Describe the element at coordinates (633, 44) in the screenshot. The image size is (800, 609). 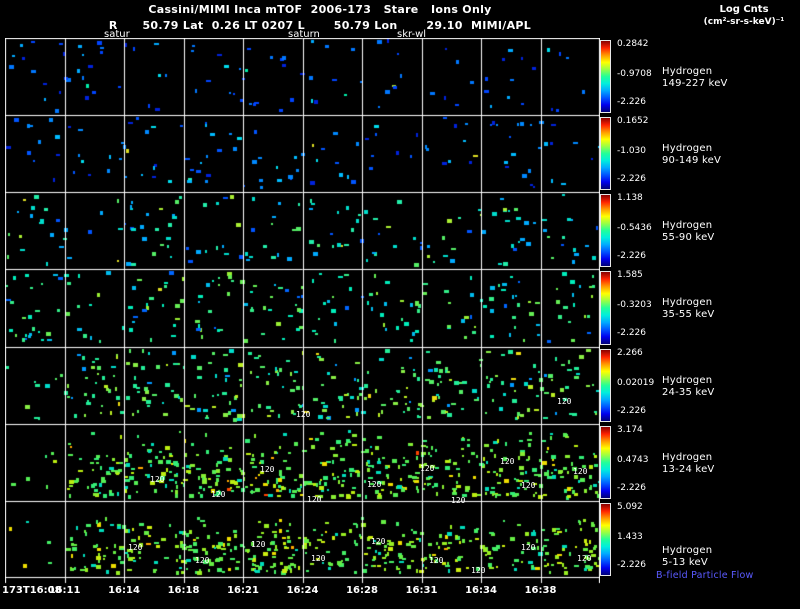
I see `scale-max-label: 0.2842` at that location.